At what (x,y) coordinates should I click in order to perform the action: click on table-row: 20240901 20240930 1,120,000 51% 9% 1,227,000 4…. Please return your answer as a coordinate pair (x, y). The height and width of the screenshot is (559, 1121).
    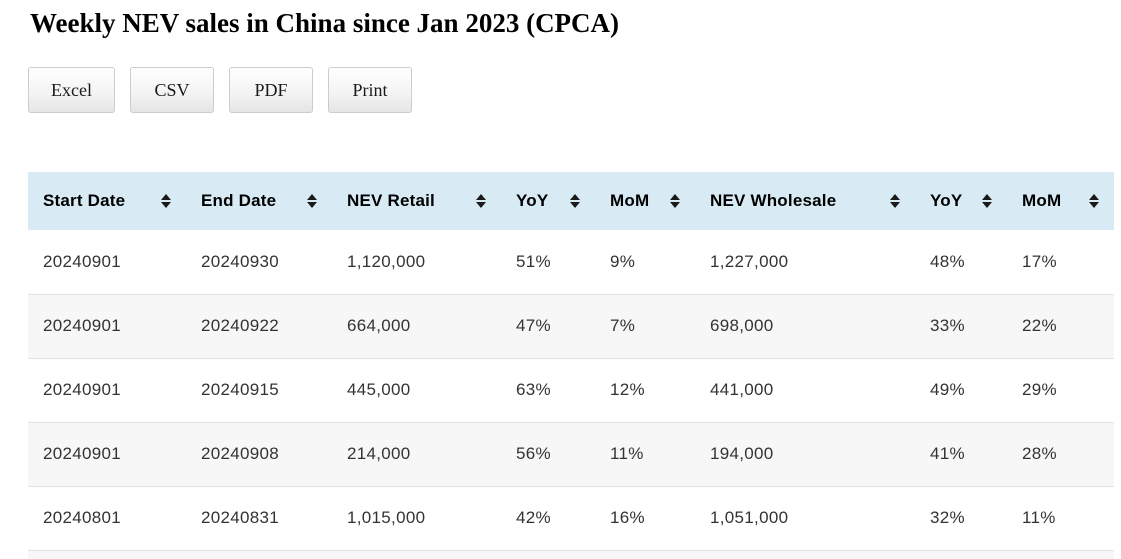
    Looking at the image, I should click on (571, 262).